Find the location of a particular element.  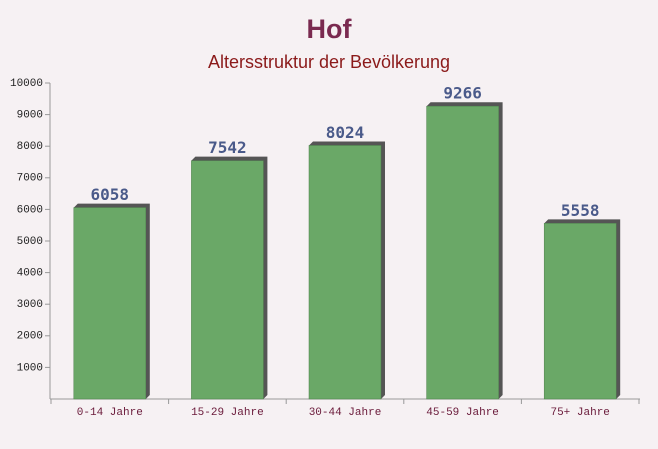

y-tick-label: 4000 is located at coordinates (30, 274).